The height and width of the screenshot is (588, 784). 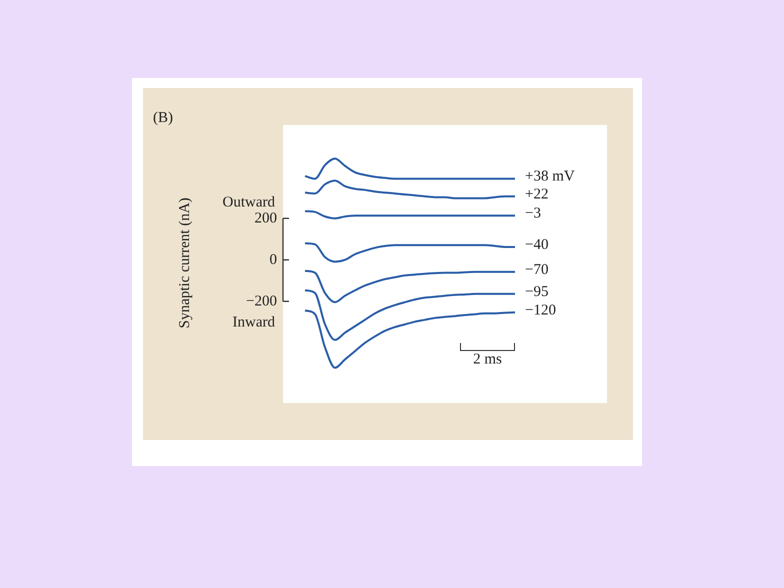 What do you see at coordinates (487, 359) in the screenshot?
I see `annotation: 2 ms` at bounding box center [487, 359].